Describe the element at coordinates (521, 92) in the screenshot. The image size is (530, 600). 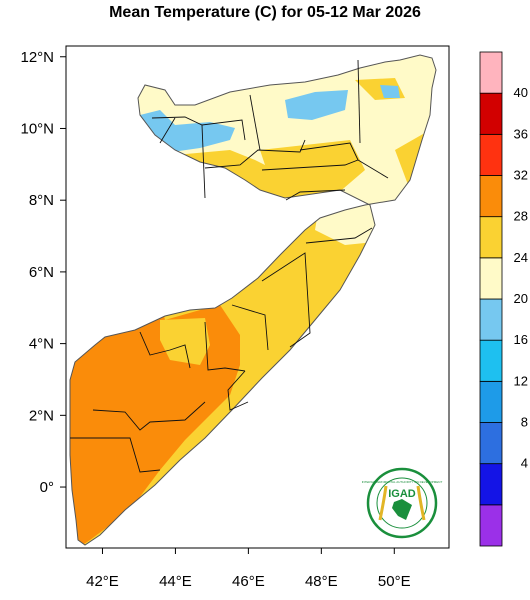
I see `colorbar-label: 40` at that location.